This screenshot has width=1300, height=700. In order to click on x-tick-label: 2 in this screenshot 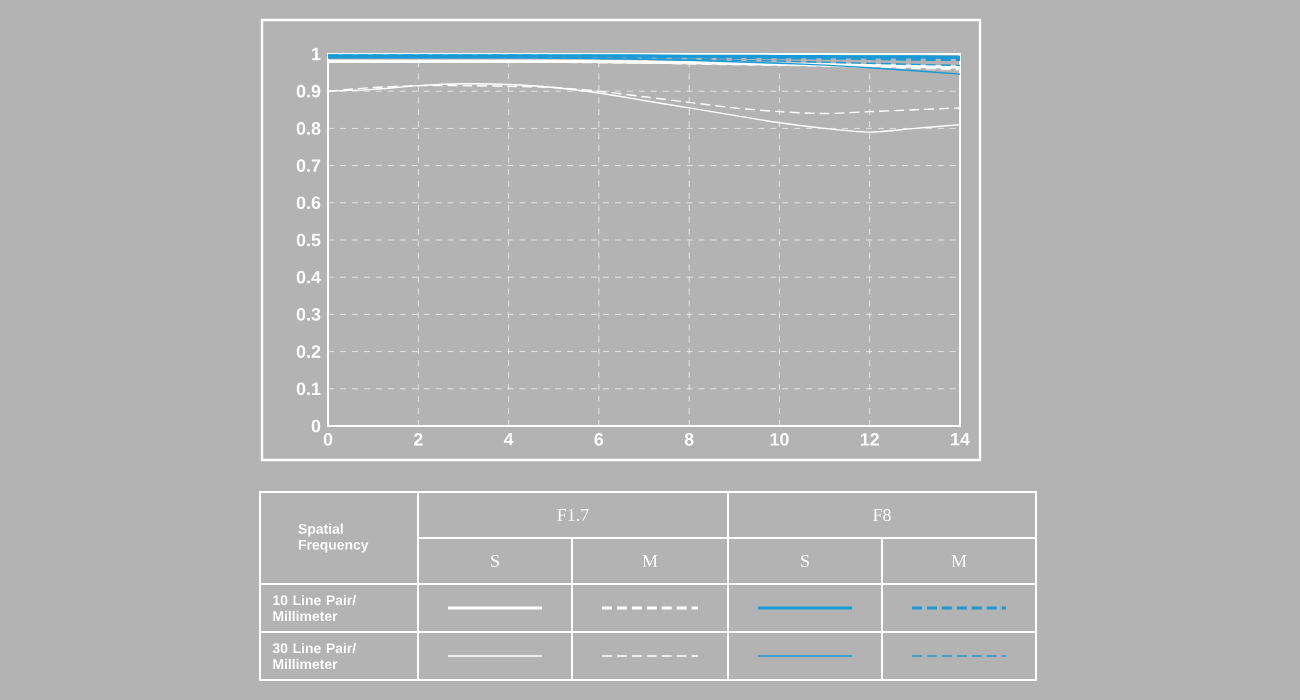, I will do `click(418, 439)`.